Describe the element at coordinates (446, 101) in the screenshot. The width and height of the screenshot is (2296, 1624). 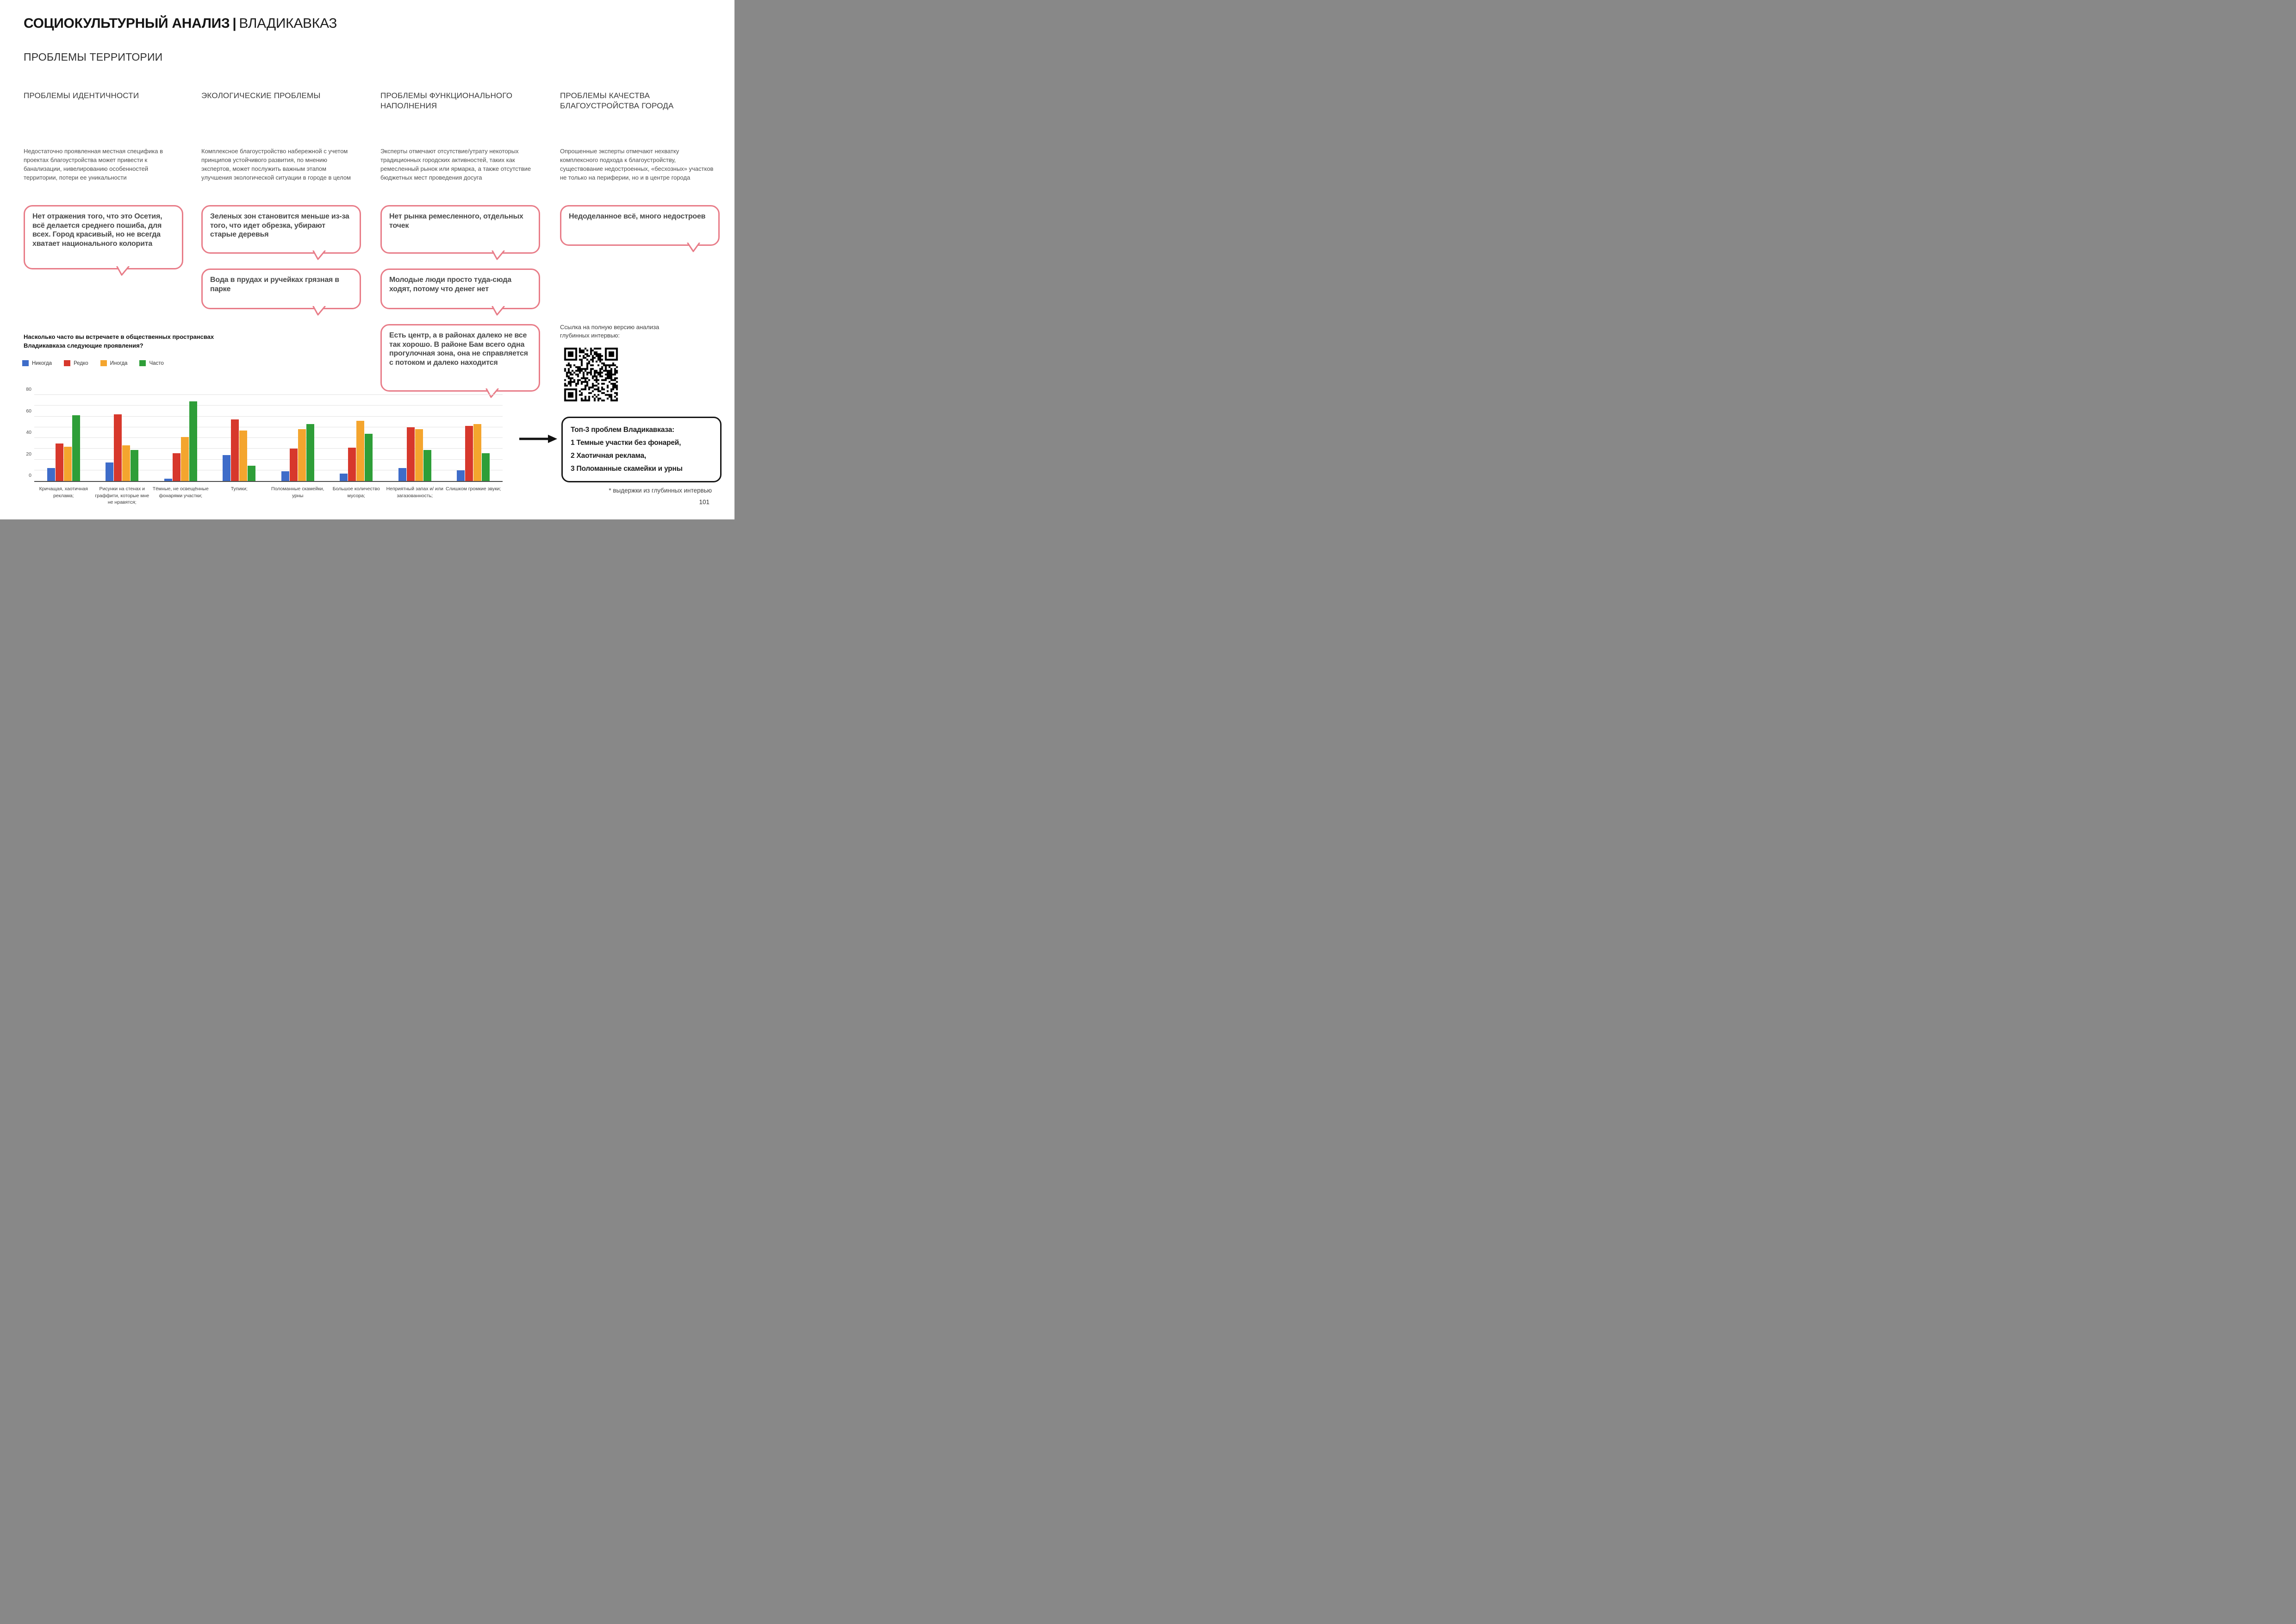
I see `column-heading-functional: ПРОБЛЕМЫ ФУНКЦИОНАЛЬНОГО НАПОЛНЕНИЯ` at that location.